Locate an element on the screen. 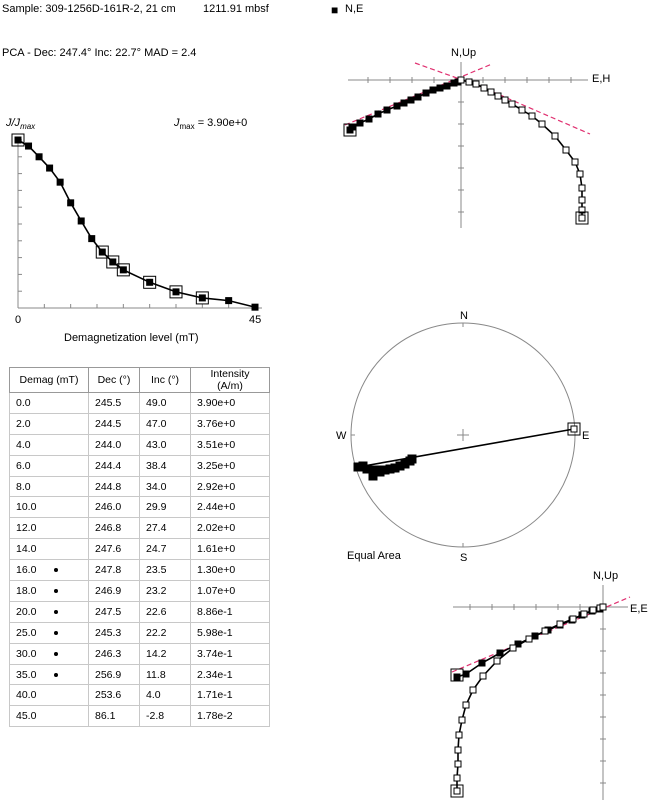 This screenshot has height=803, width=654. cell-intensity-text: 3.74e-1 is located at coordinates (215, 653).